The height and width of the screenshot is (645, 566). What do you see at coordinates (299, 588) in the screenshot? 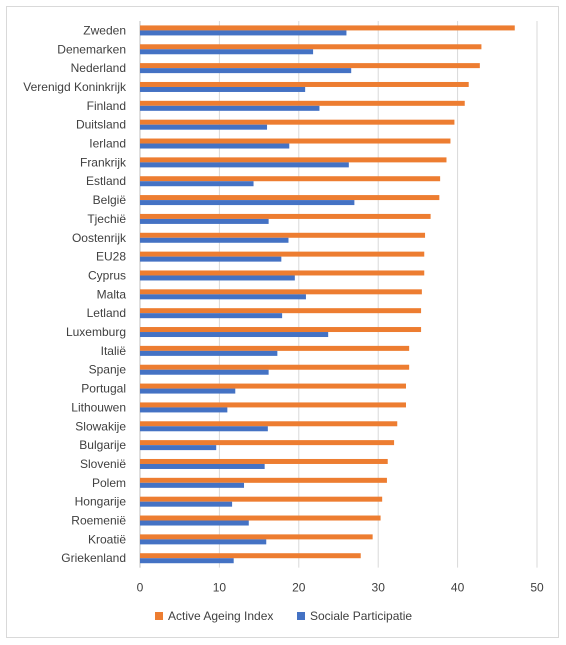
I see `x-tick-label: 20` at bounding box center [299, 588].